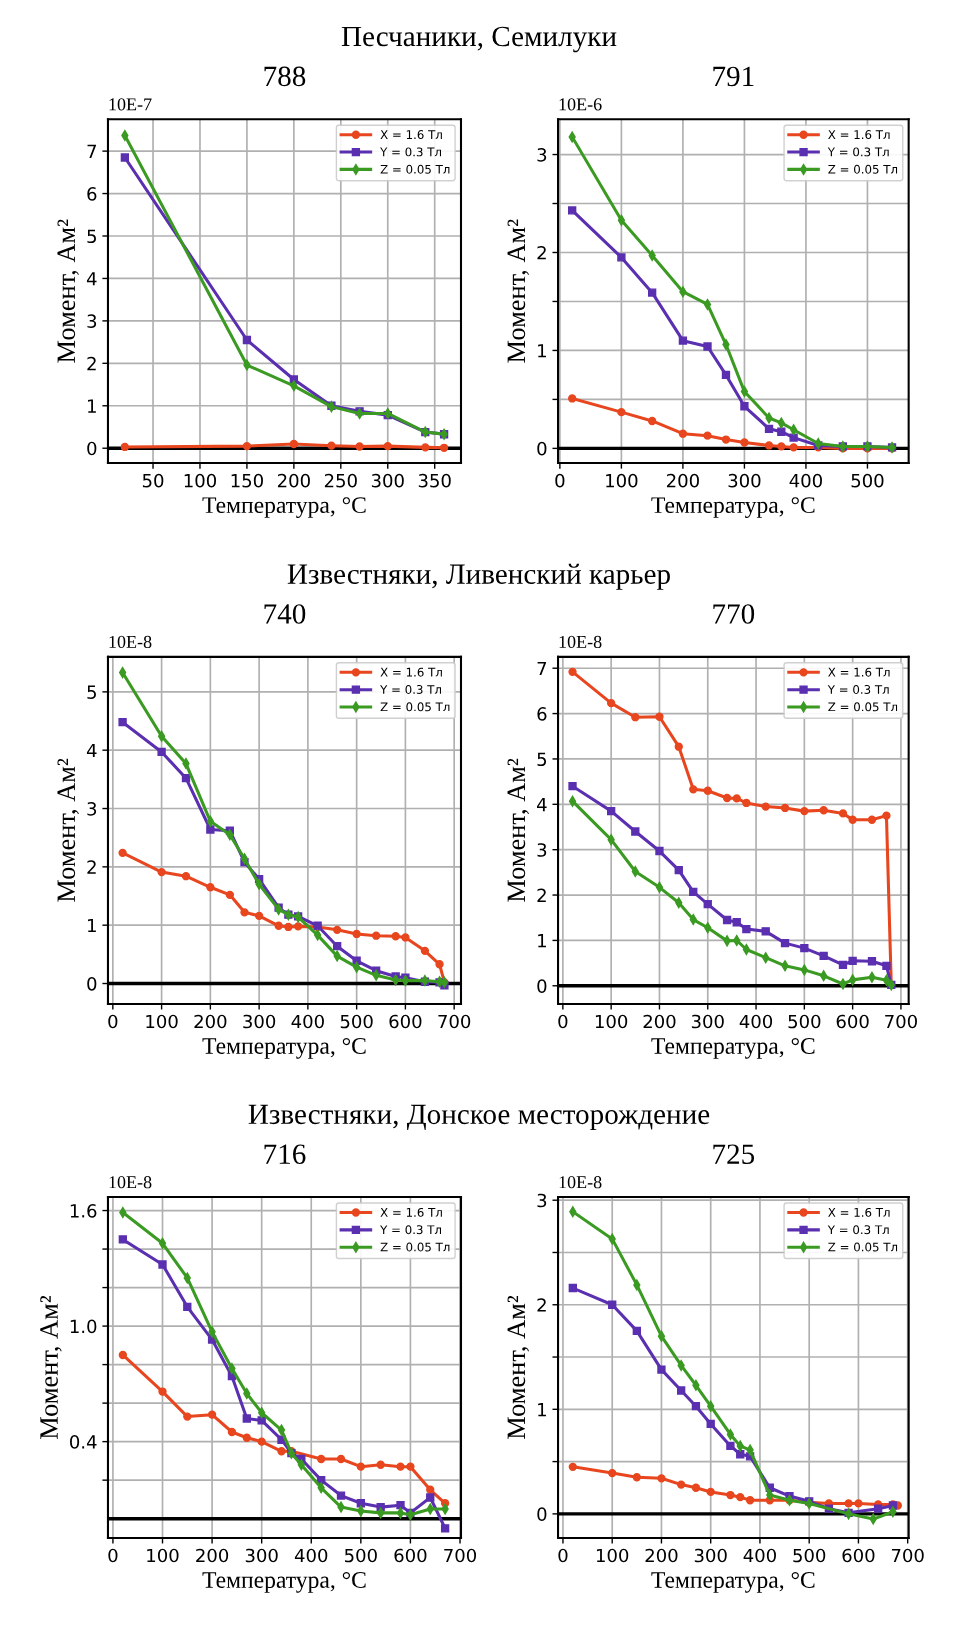 This screenshot has height=1634, width=958. I want to click on text: 10E-7, so click(130, 104).